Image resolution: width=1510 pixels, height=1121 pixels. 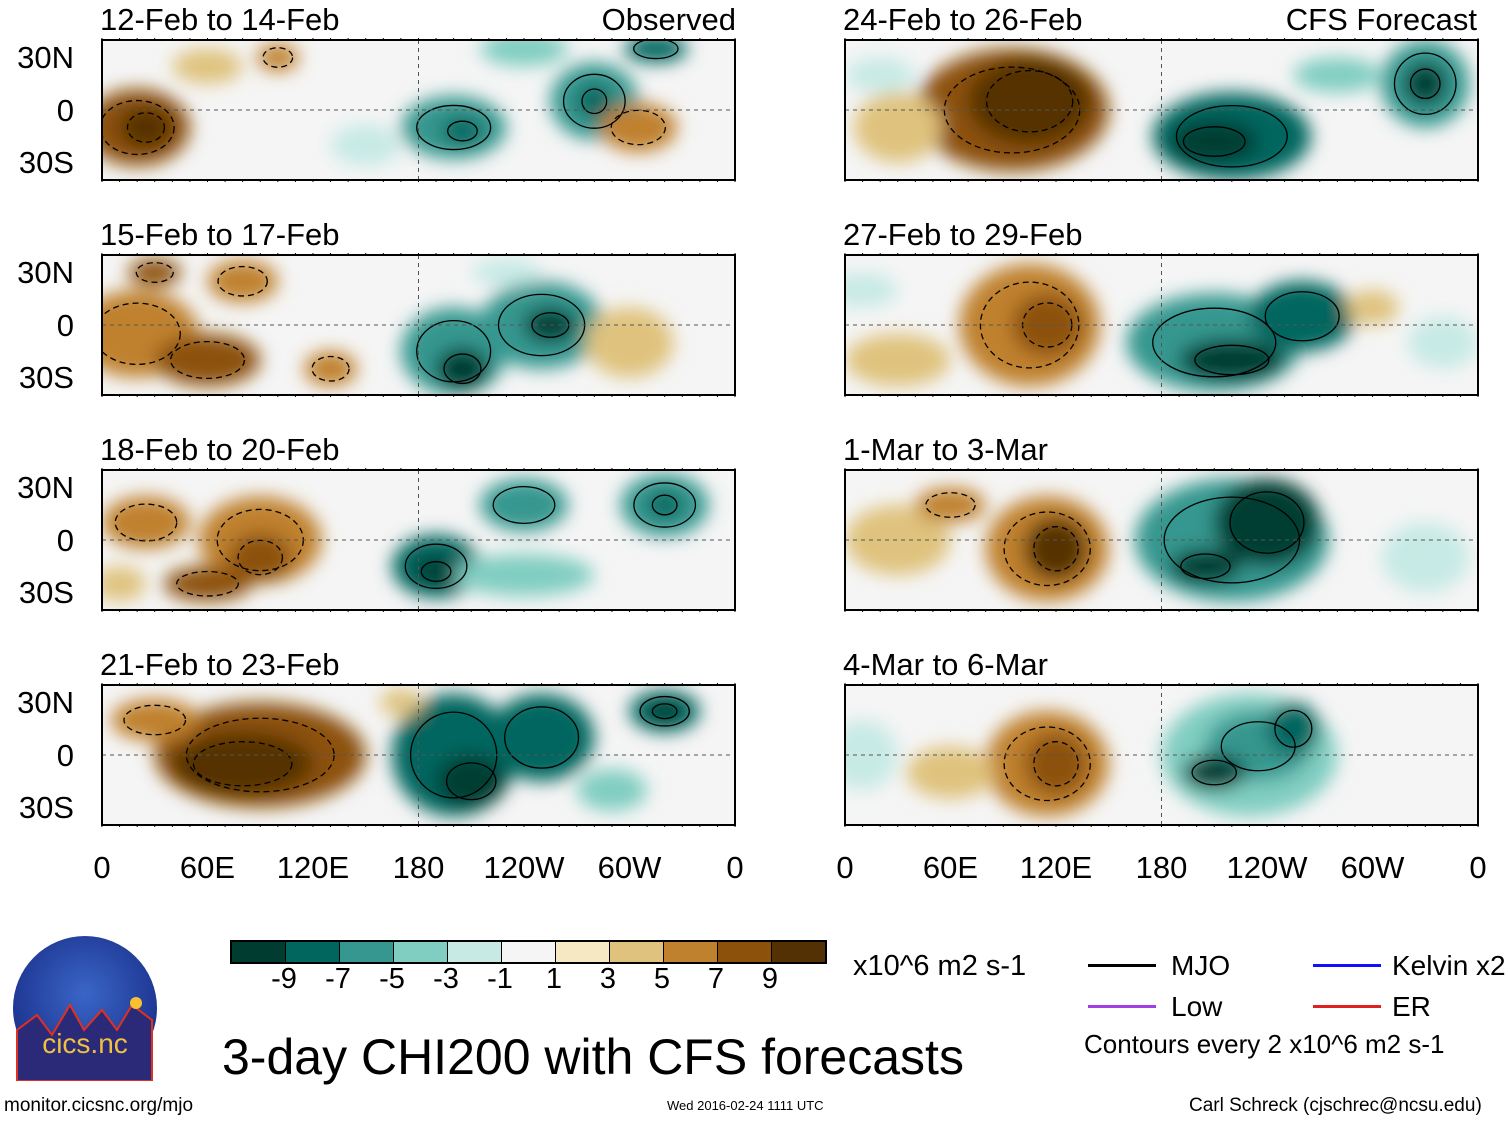 What do you see at coordinates (313, 867) in the screenshot?
I see `longitude-label: 120E` at bounding box center [313, 867].